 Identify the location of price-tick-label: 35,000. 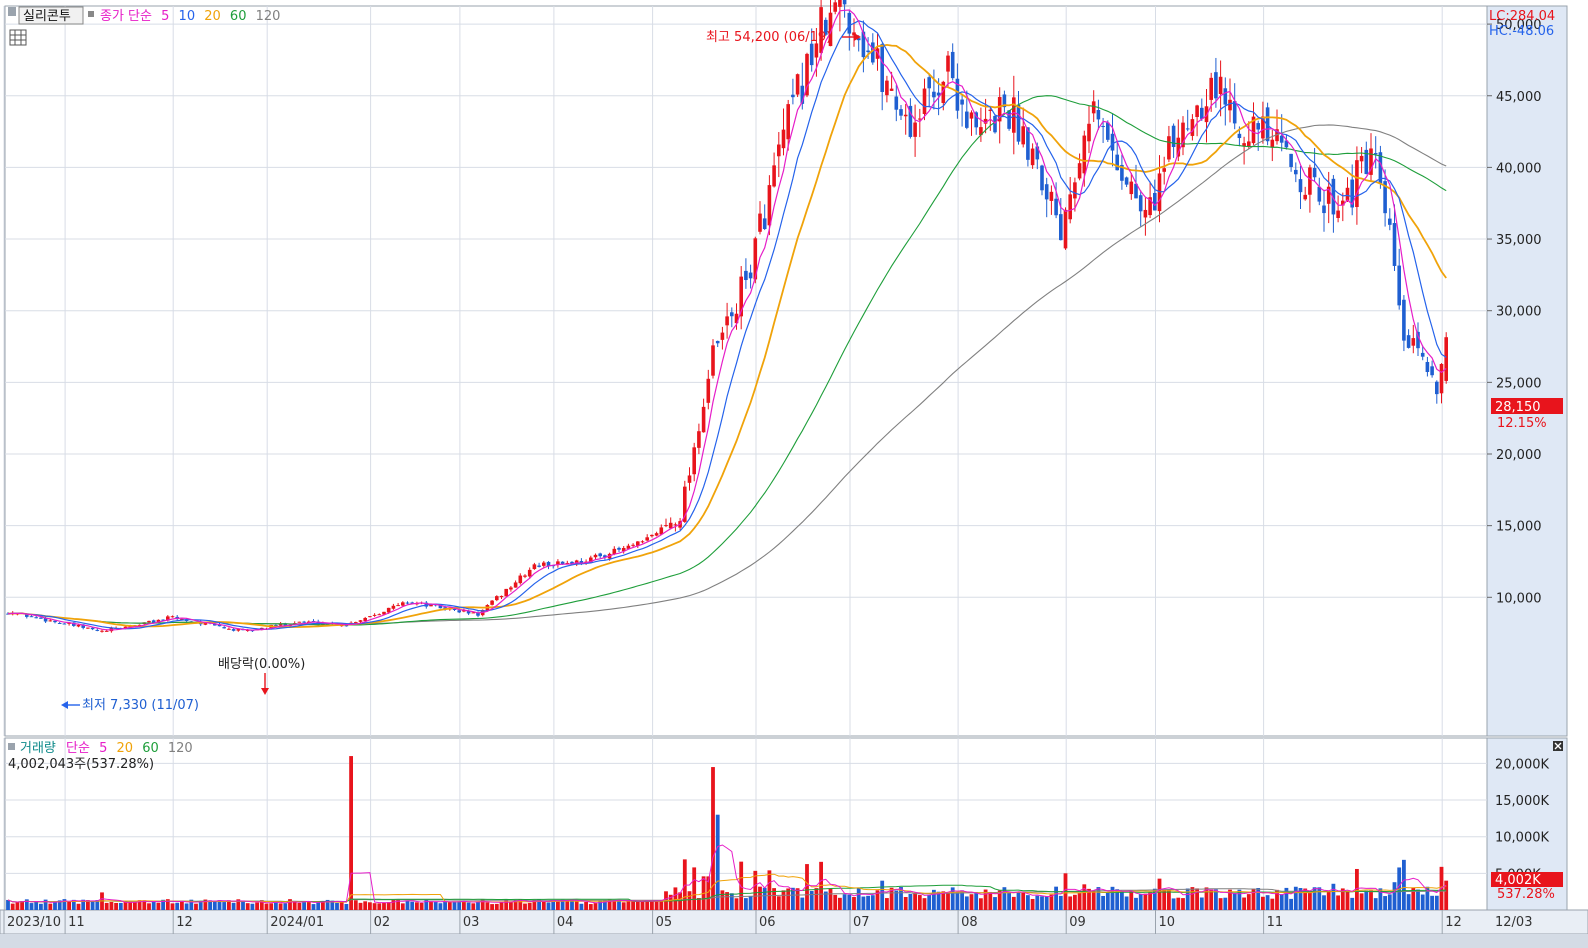
(1519, 240).